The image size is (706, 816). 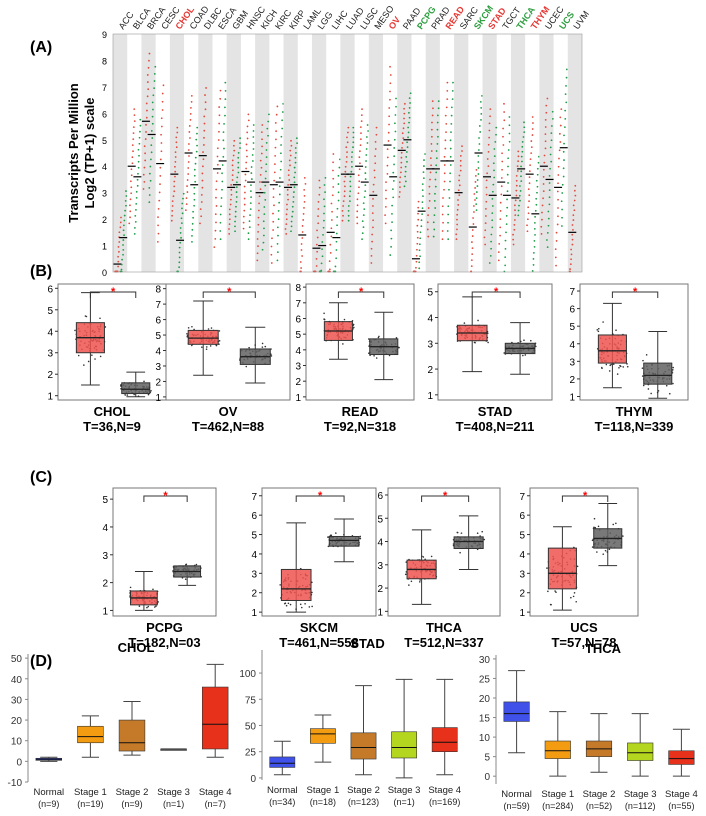 I want to click on normal-dots-kirc, so click(x=280, y=182).